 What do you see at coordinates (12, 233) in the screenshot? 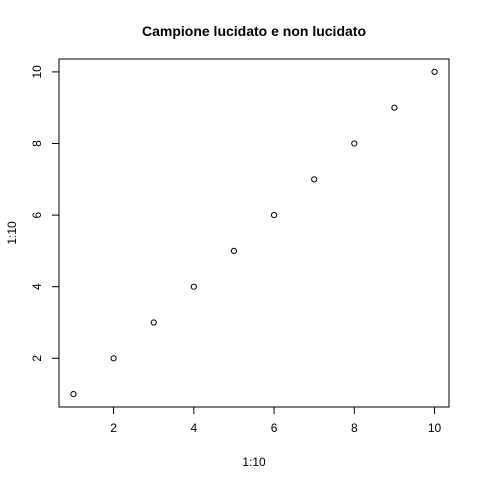
I see `y-axis-label: 1:10` at bounding box center [12, 233].